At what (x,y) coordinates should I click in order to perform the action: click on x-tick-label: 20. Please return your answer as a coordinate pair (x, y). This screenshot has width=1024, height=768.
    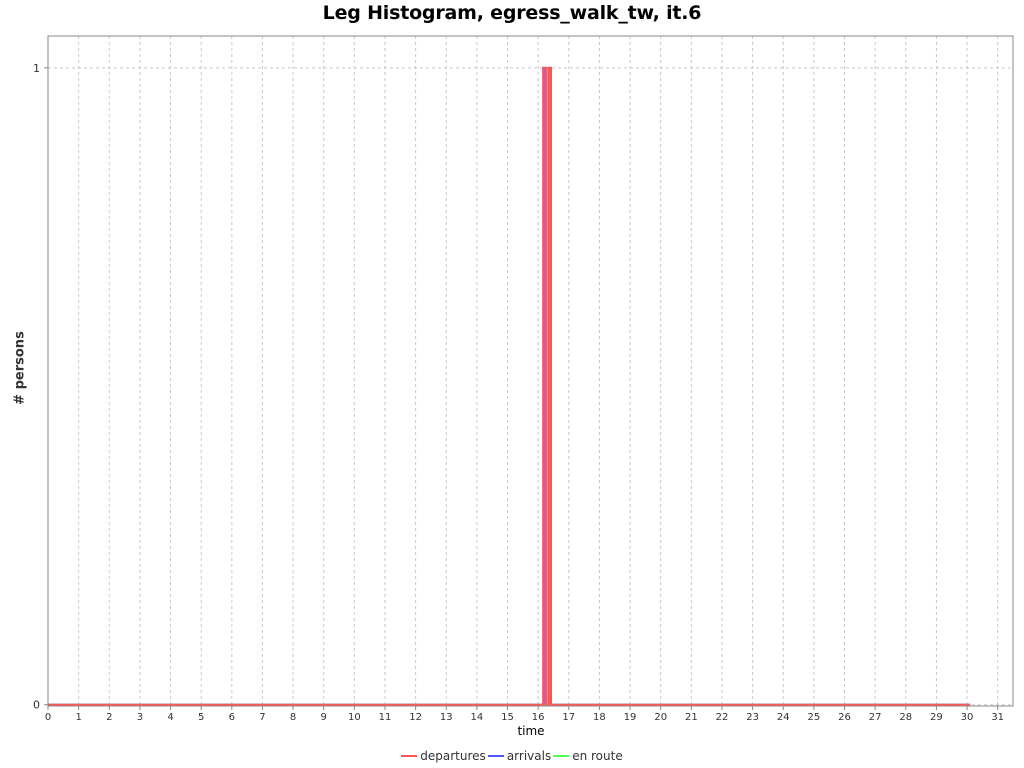
    Looking at the image, I should click on (660, 717).